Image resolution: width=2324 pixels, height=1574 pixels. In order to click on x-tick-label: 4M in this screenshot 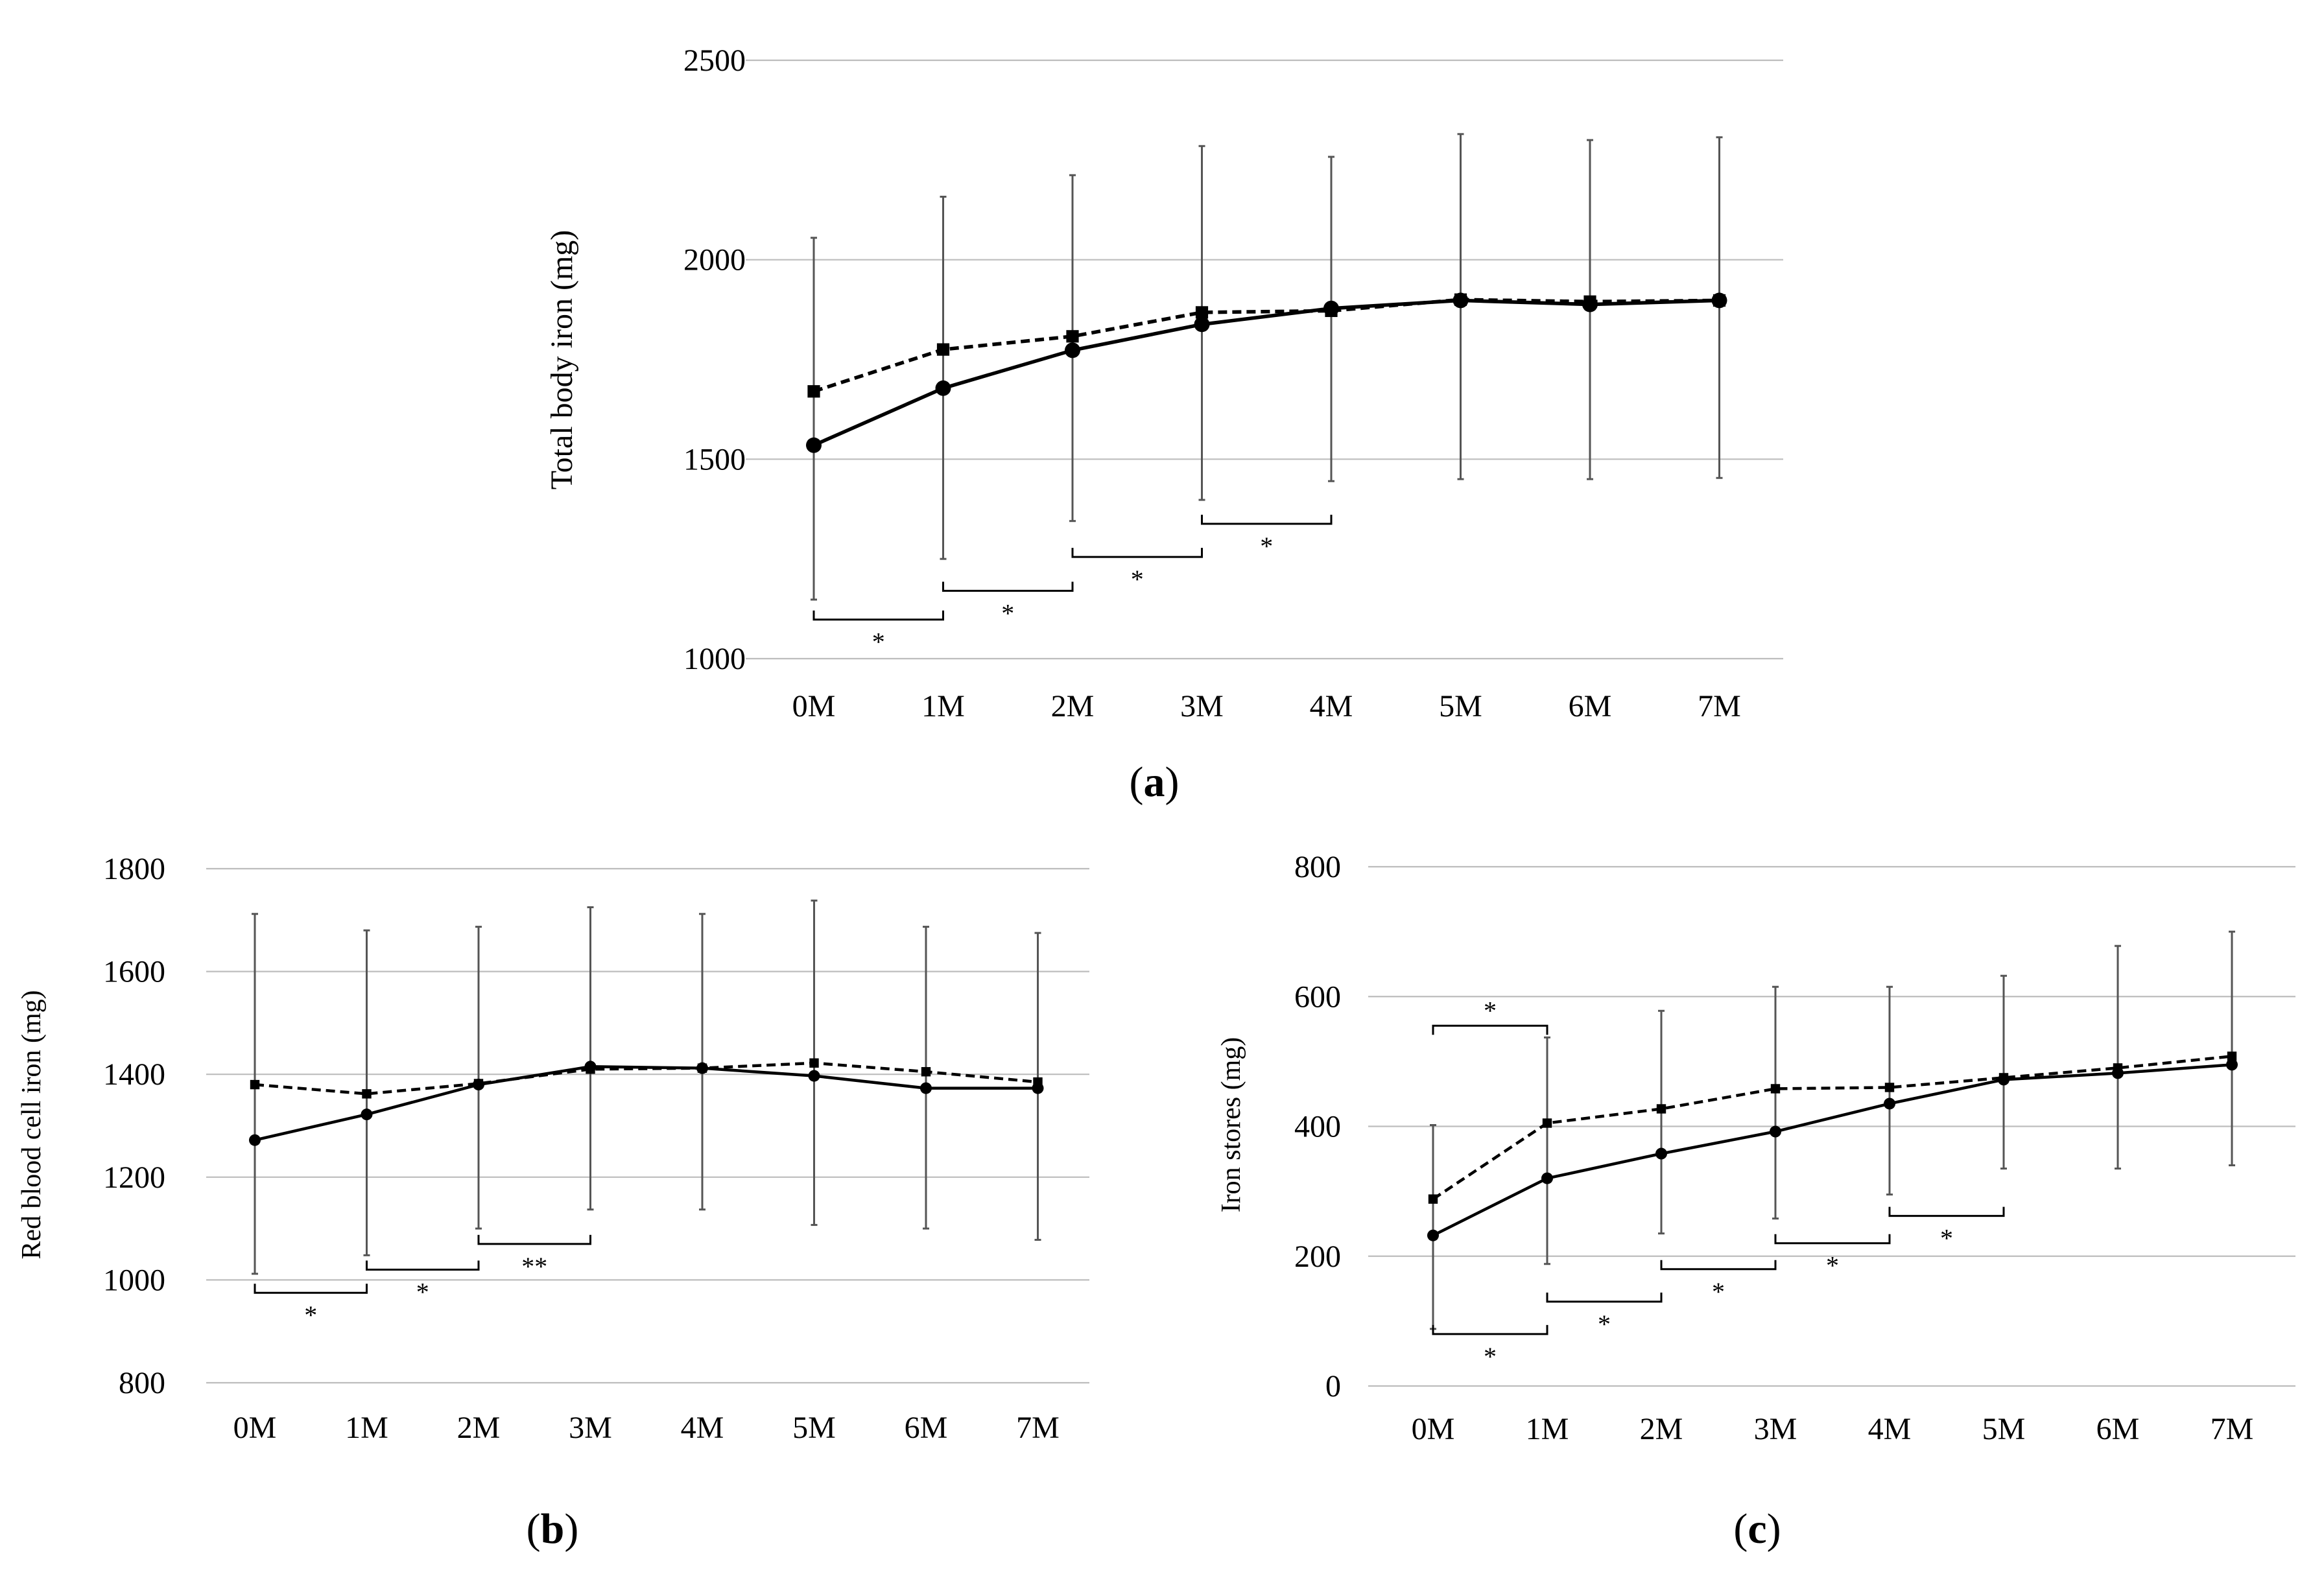, I will do `click(703, 1428)`.